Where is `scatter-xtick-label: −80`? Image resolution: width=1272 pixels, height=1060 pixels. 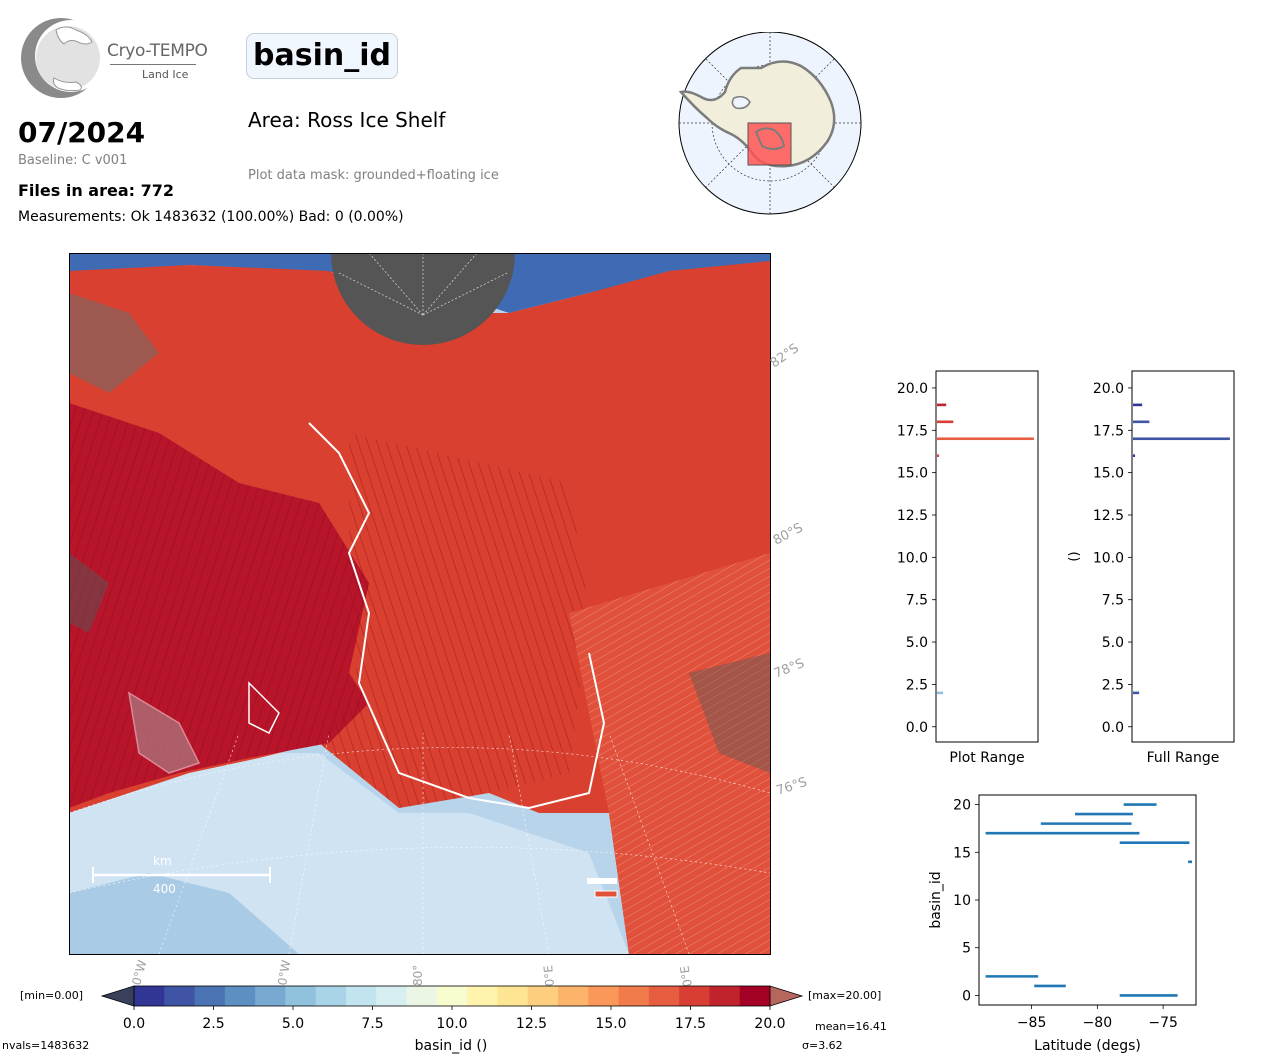
scatter-xtick-label: −80 is located at coordinates (1098, 1023).